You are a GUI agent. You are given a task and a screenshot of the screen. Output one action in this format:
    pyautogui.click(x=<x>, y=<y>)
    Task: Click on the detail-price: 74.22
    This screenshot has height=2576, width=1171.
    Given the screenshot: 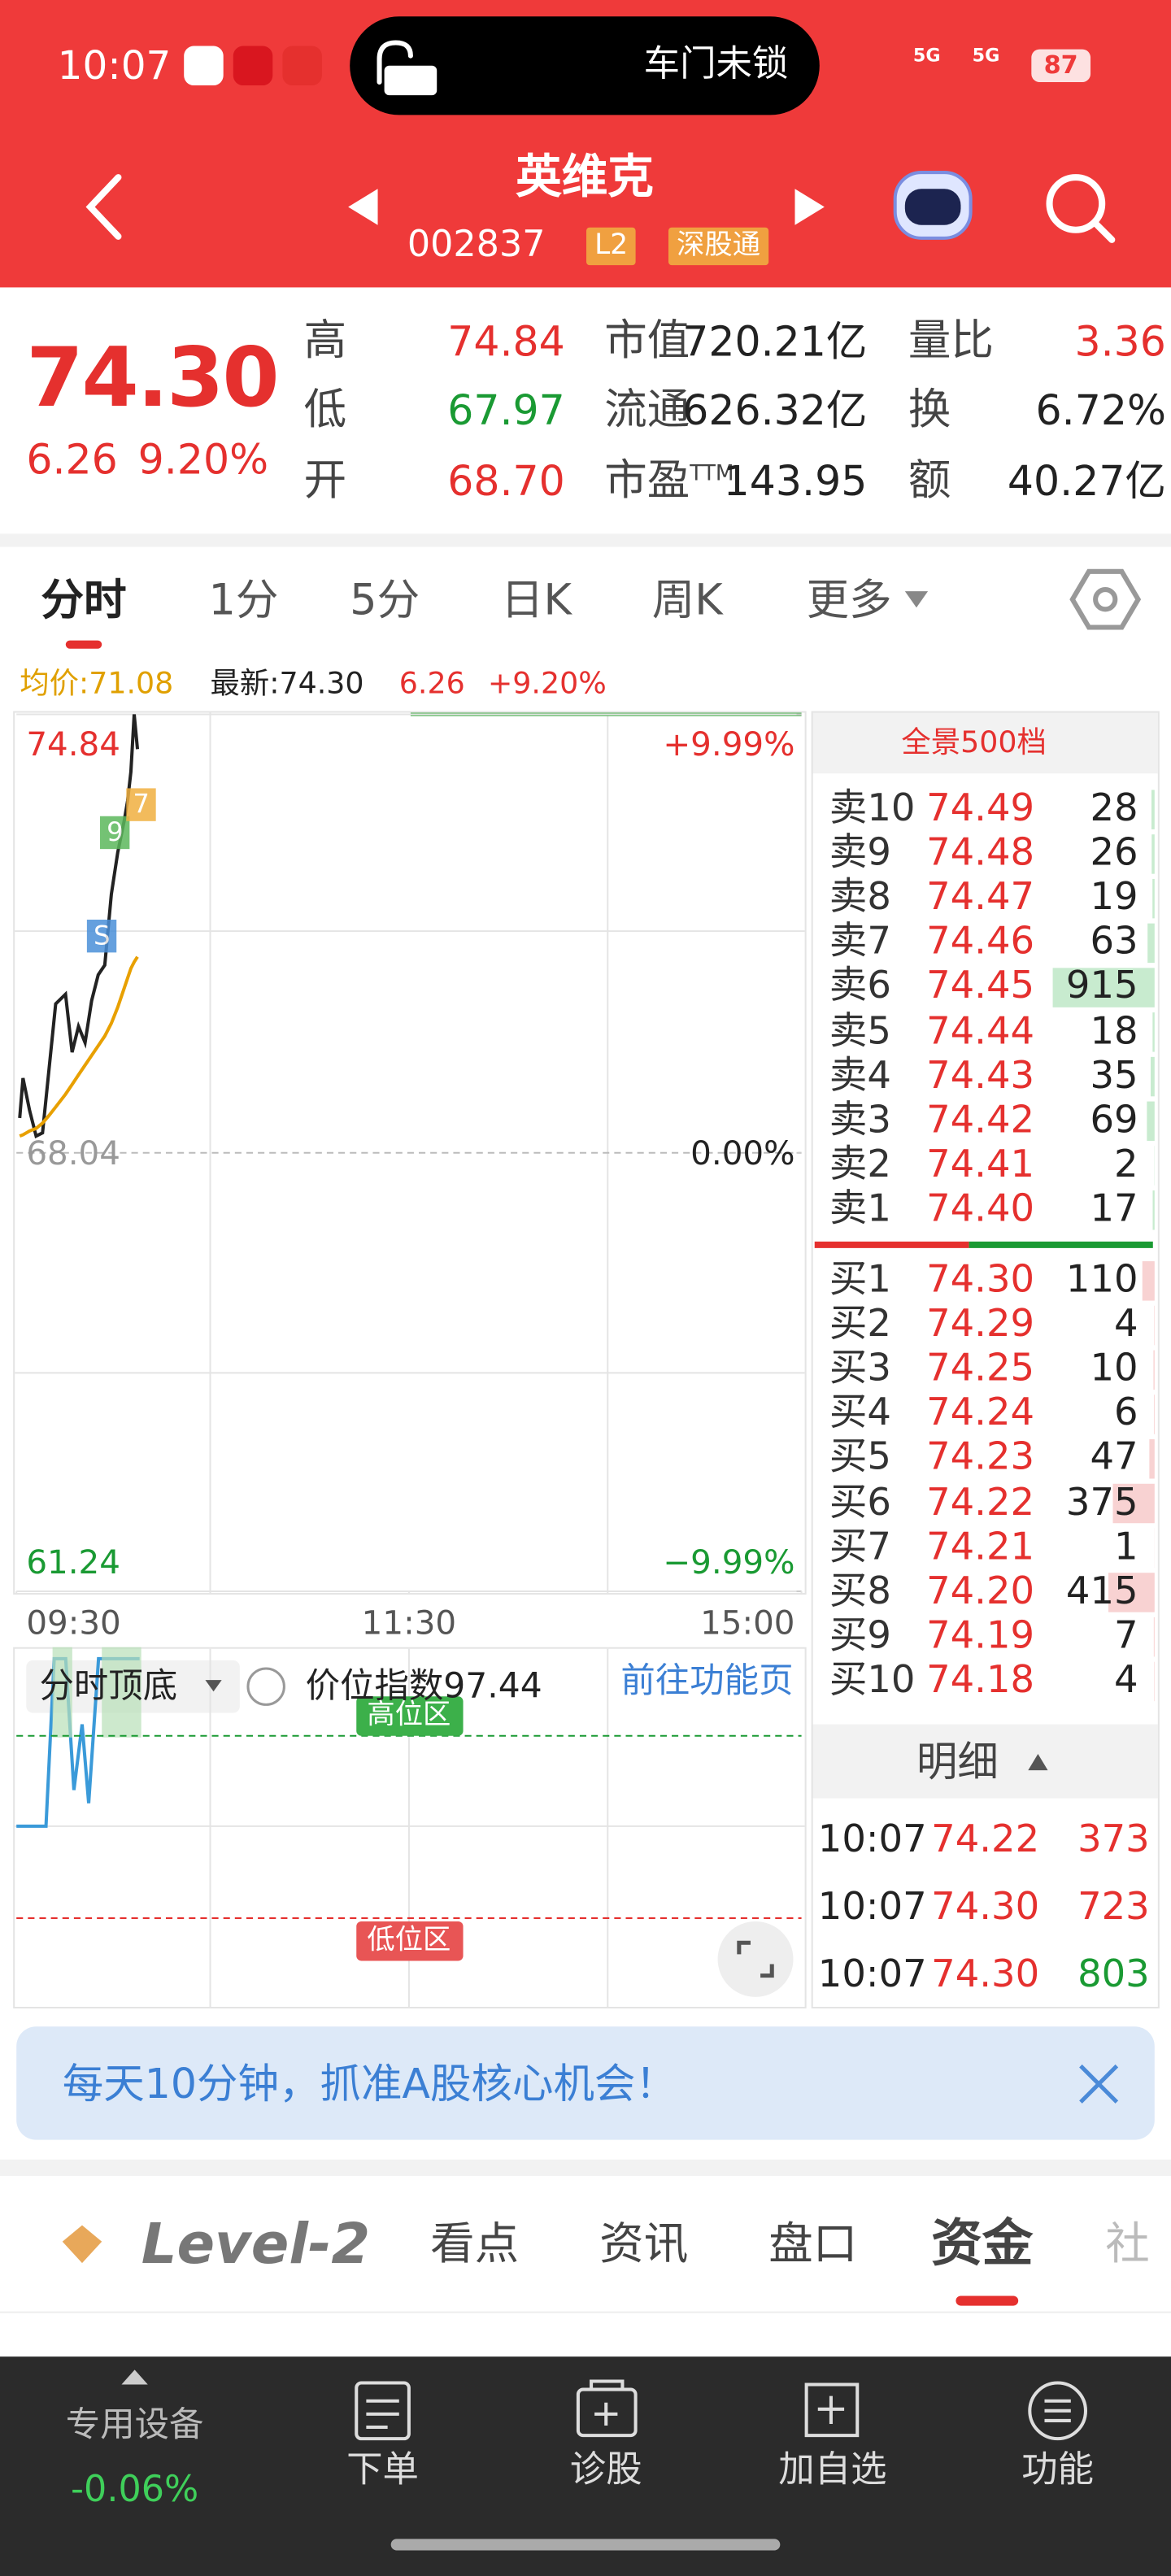 What is the action you would take?
    pyautogui.click(x=985, y=1840)
    